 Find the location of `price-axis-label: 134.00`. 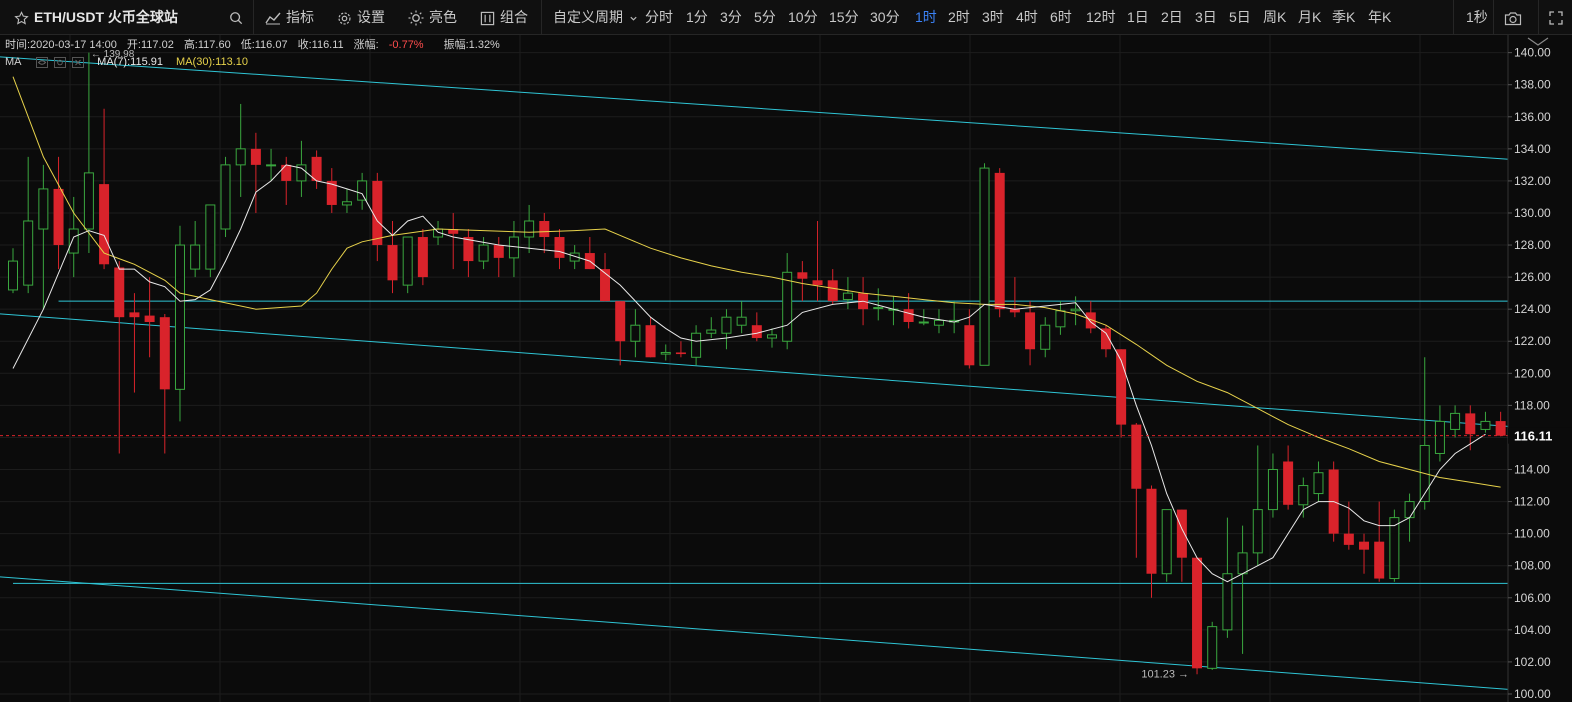

price-axis-label: 134.00 is located at coordinates (1532, 149).